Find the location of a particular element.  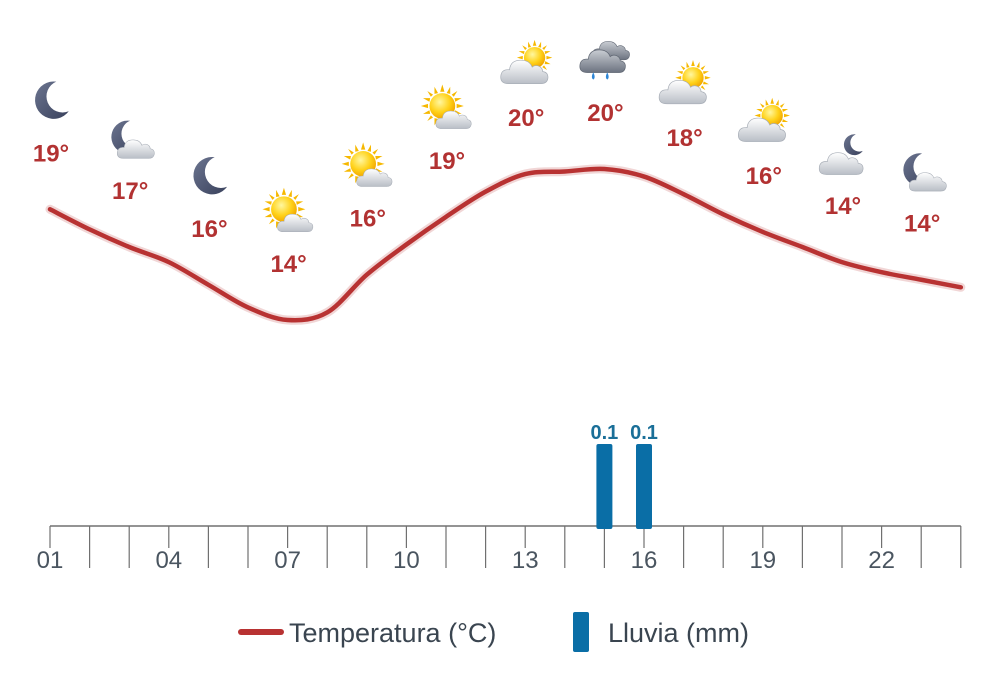

x-tick-label: 04 is located at coordinates (168, 560).